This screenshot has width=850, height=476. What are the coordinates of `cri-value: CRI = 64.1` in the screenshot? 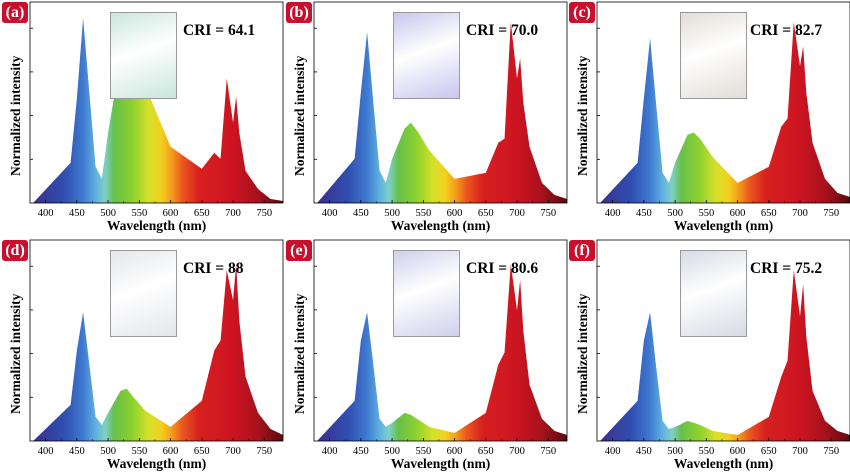 It's located at (219, 30).